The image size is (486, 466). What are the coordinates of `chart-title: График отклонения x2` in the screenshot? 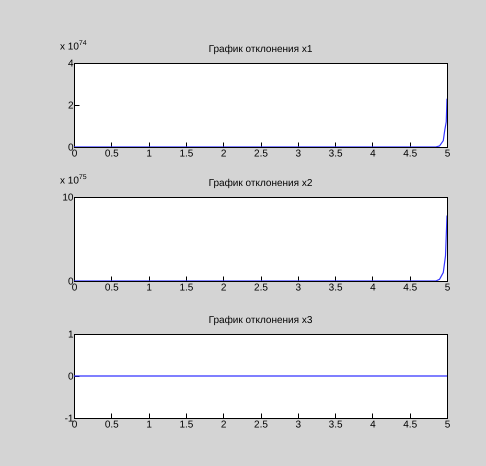 It's located at (260, 183).